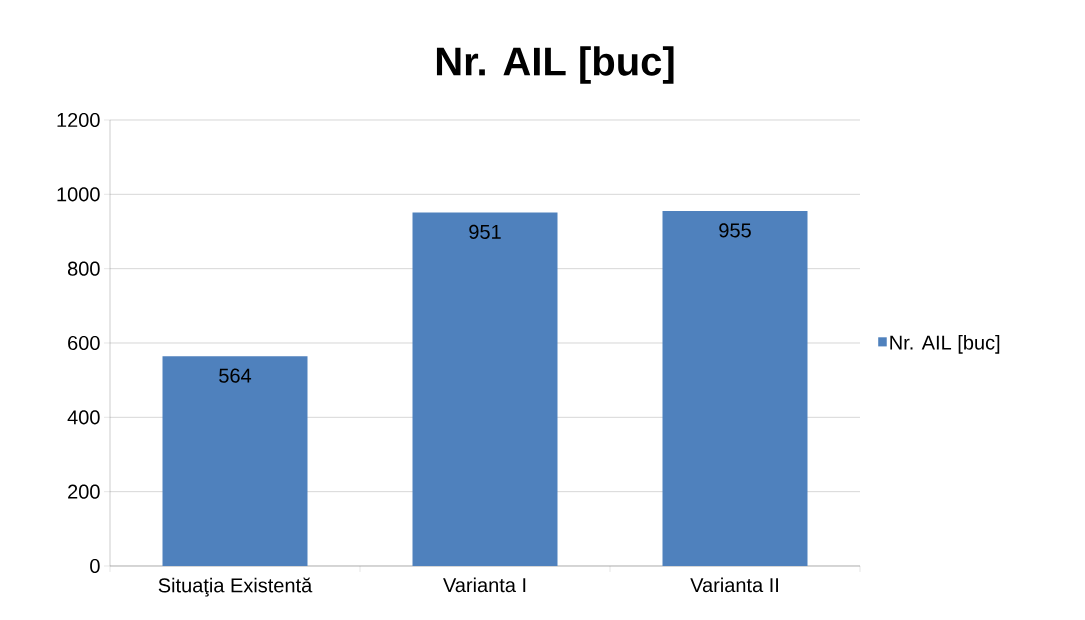 This screenshot has width=1085, height=620. I want to click on data-label: 955, so click(735, 230).